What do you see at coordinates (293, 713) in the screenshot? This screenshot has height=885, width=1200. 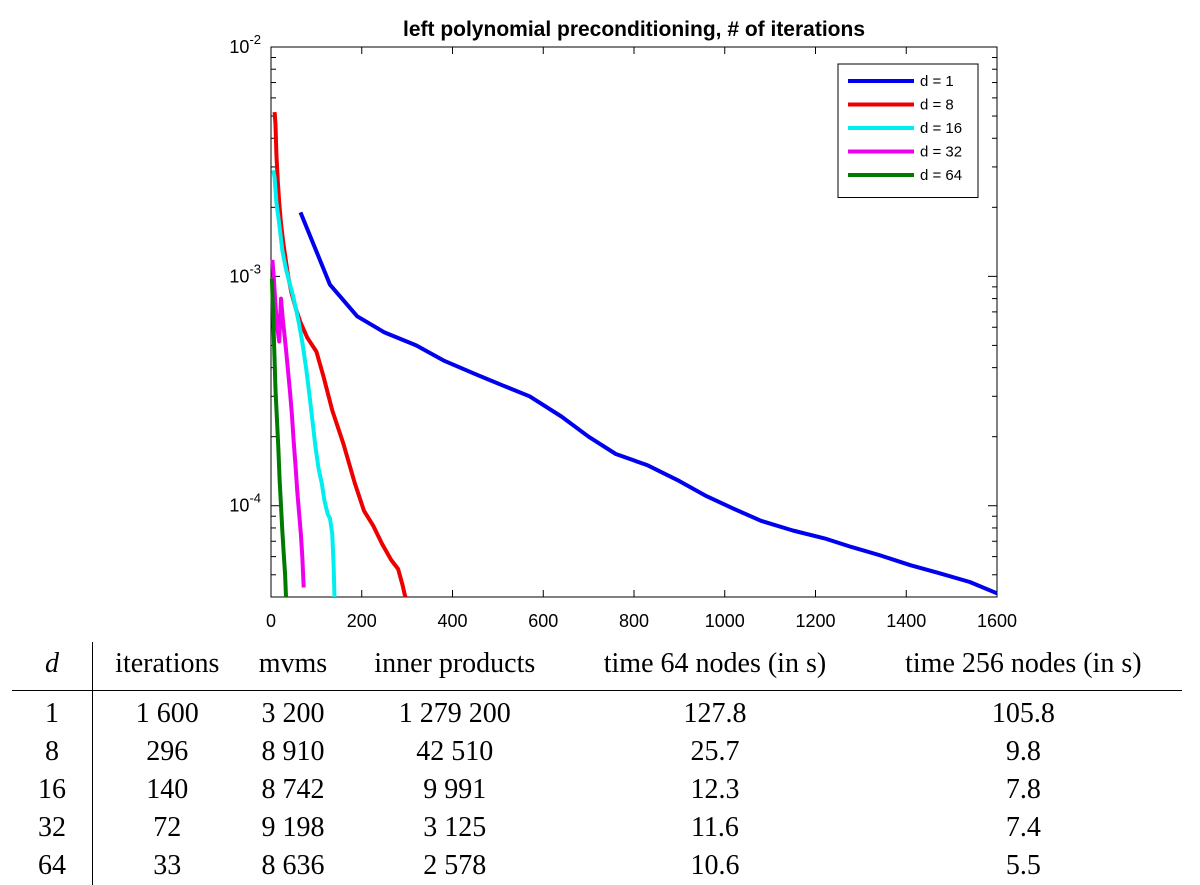 I see `cell-mvms: 3 200` at bounding box center [293, 713].